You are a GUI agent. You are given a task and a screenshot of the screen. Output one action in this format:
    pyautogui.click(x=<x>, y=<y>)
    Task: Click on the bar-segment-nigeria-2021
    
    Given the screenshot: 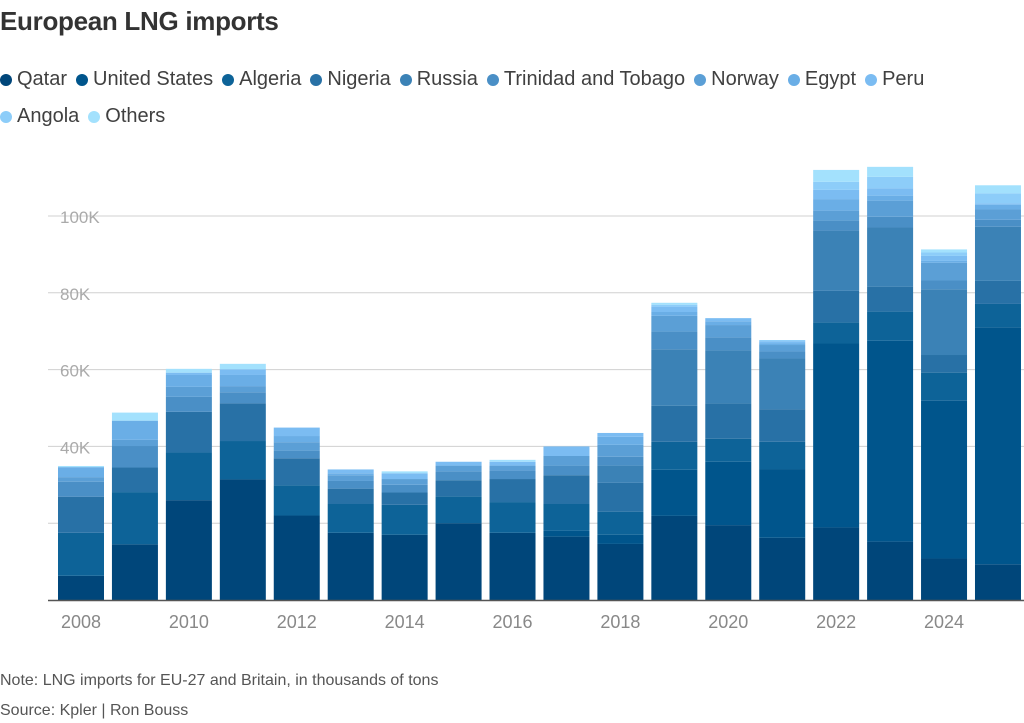 What is the action you would take?
    pyautogui.click(x=782, y=425)
    